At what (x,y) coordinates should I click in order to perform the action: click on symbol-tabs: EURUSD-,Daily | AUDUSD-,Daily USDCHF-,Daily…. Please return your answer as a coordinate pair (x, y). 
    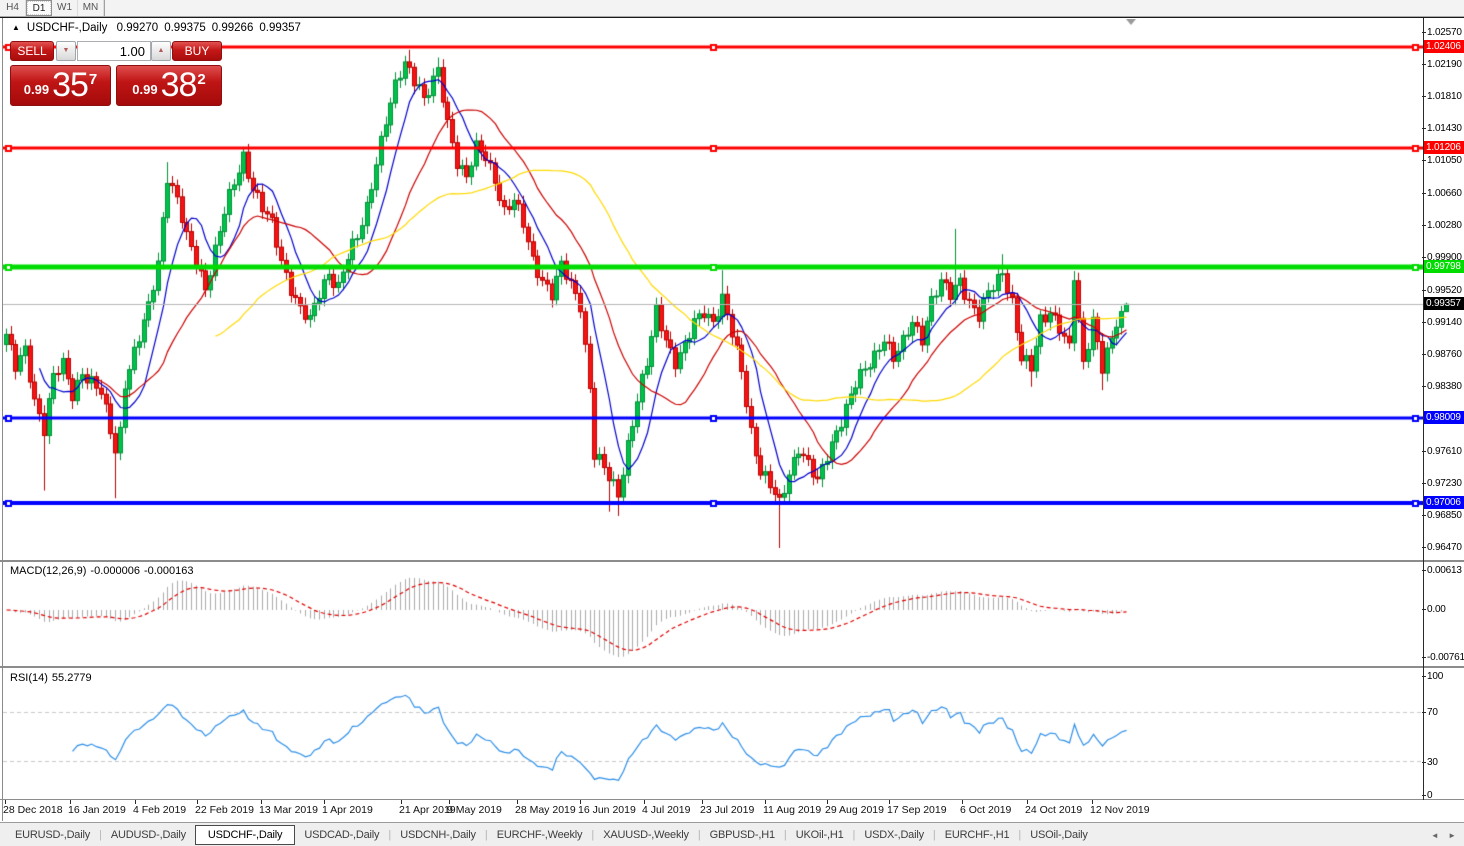
    Looking at the image, I should click on (551, 834).